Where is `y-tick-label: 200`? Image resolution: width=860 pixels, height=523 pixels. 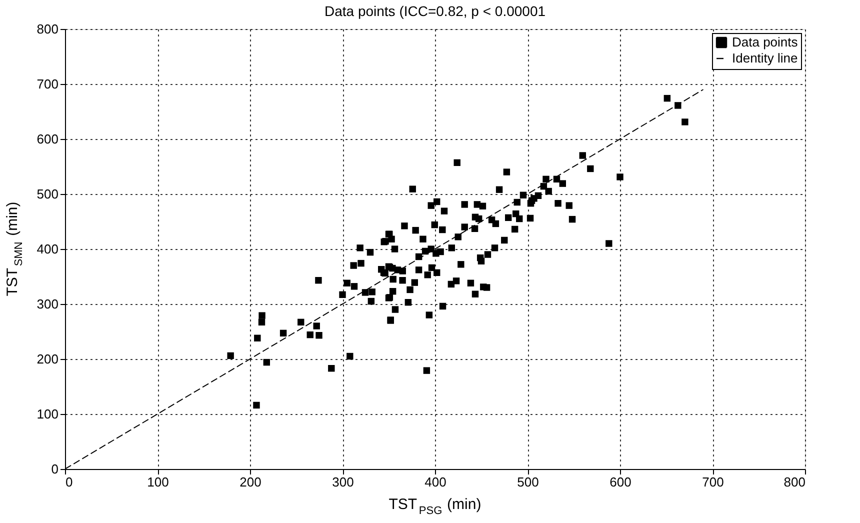
y-tick-label: 200 is located at coordinates (47, 359).